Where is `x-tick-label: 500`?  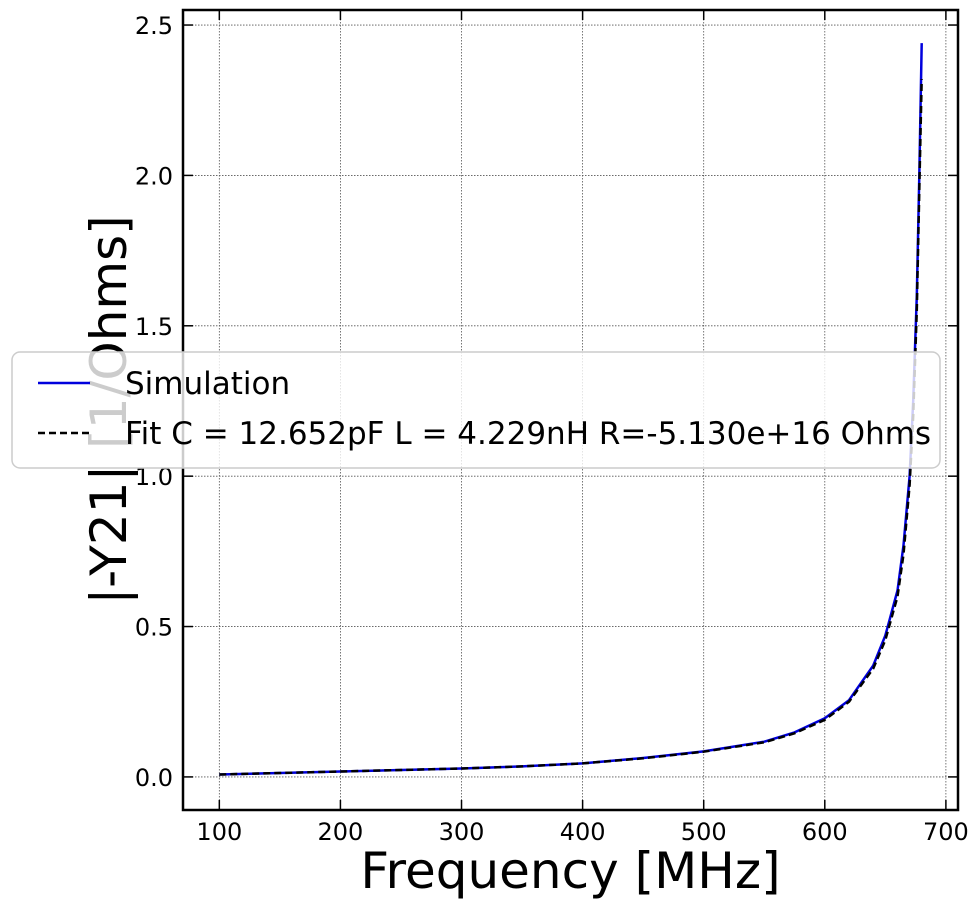 x-tick-label: 500 is located at coordinates (704, 832).